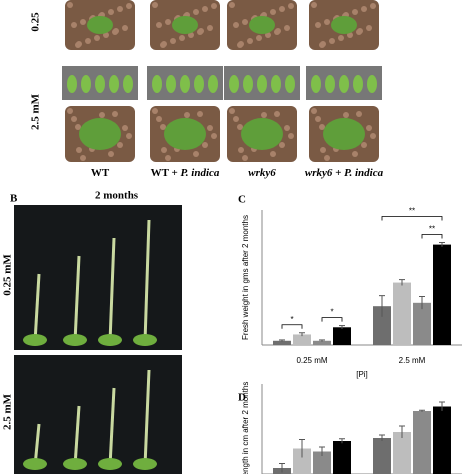 The image size is (474, 474). Describe the element at coordinates (14, 199) in the screenshot. I see `panel-label: B` at that location.